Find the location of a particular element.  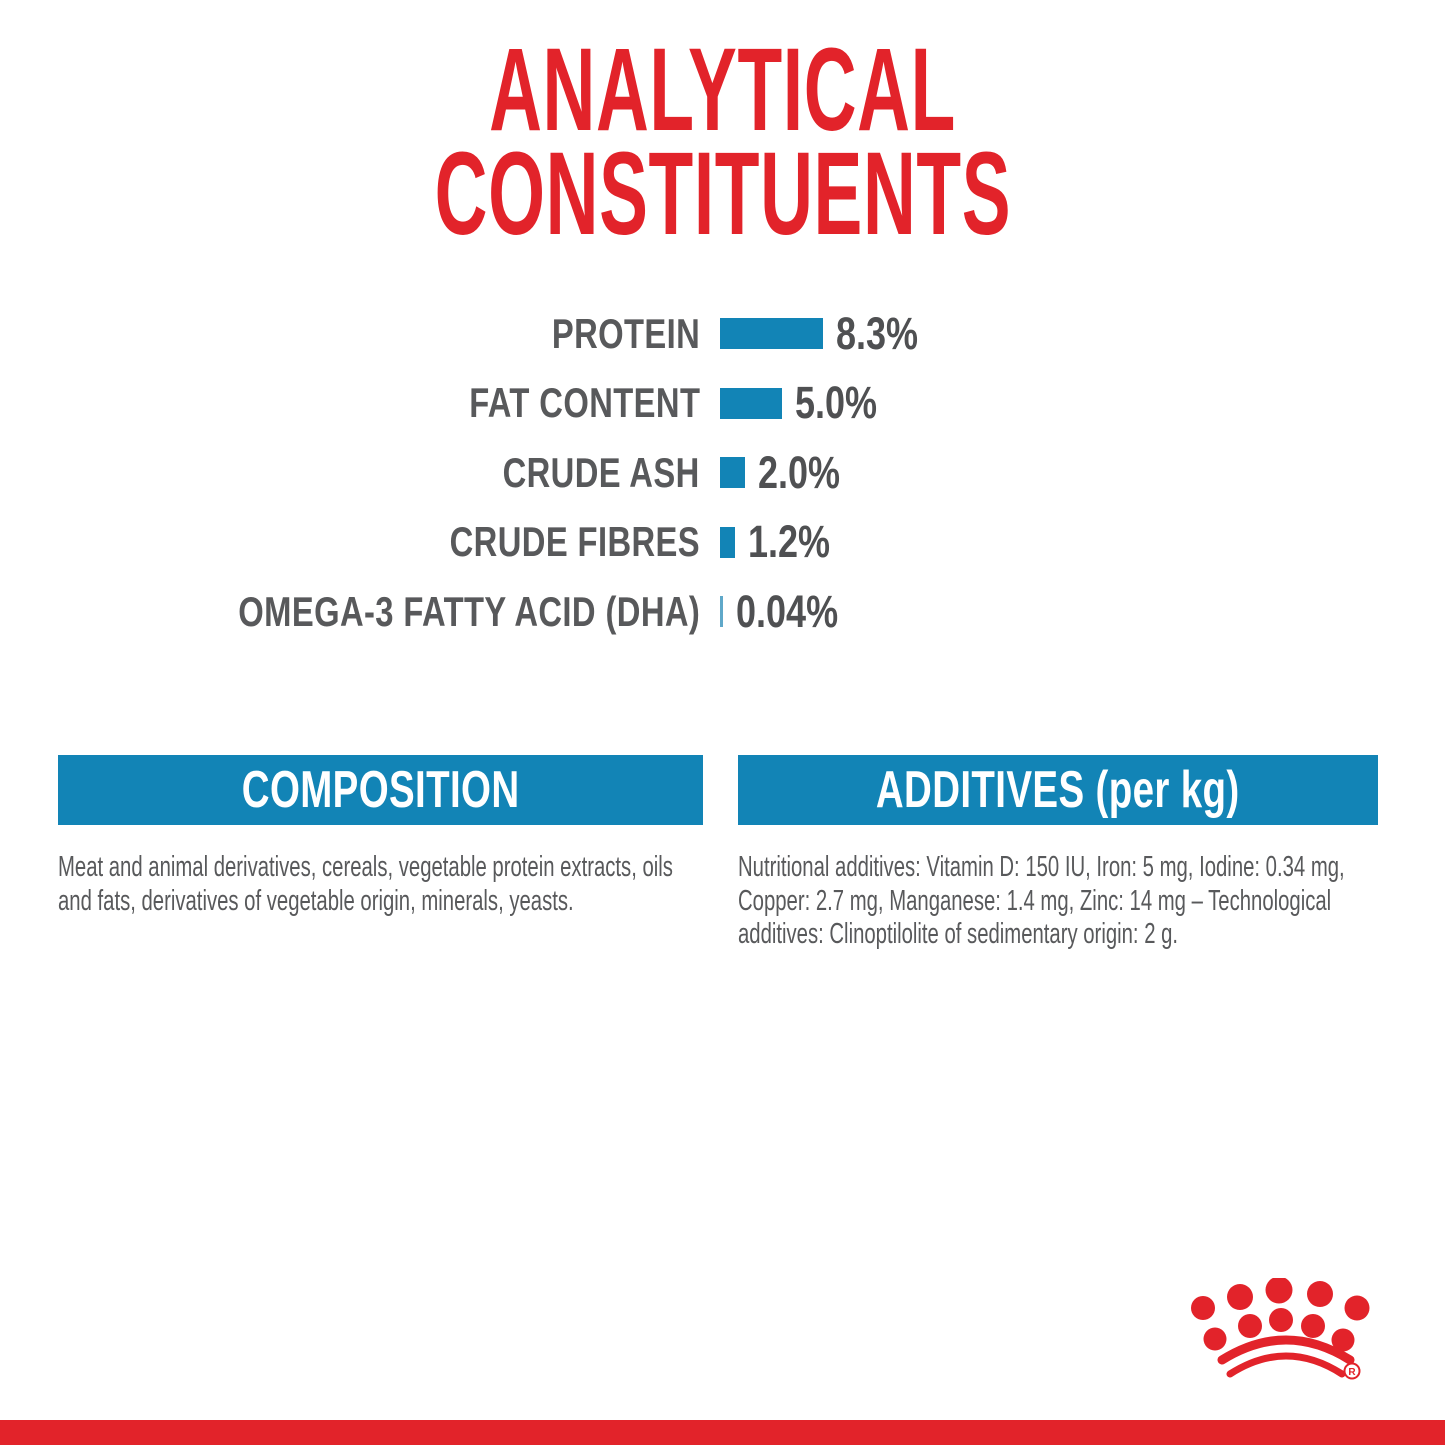

chart-row: CRUDE FIBRES 1.2% is located at coordinates (722, 543).